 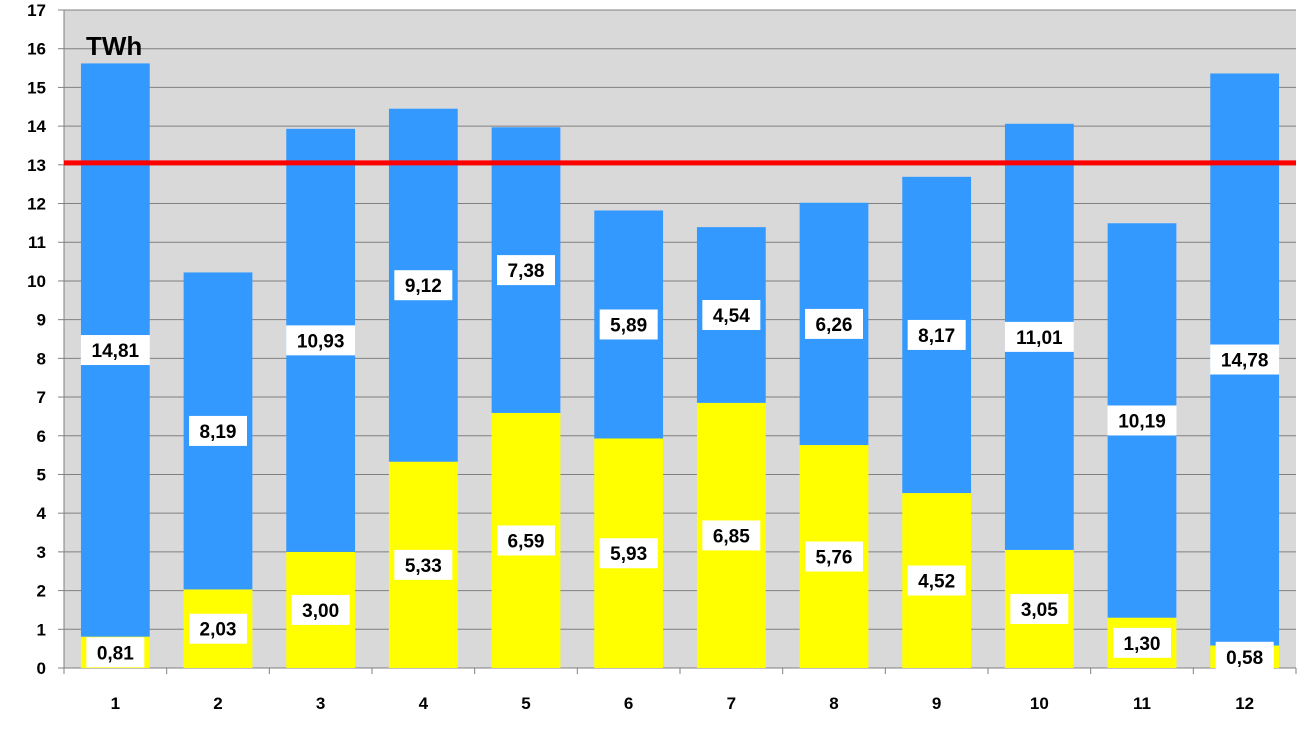 What do you see at coordinates (41, 552) in the screenshot?
I see `y-tick-label: 3` at bounding box center [41, 552].